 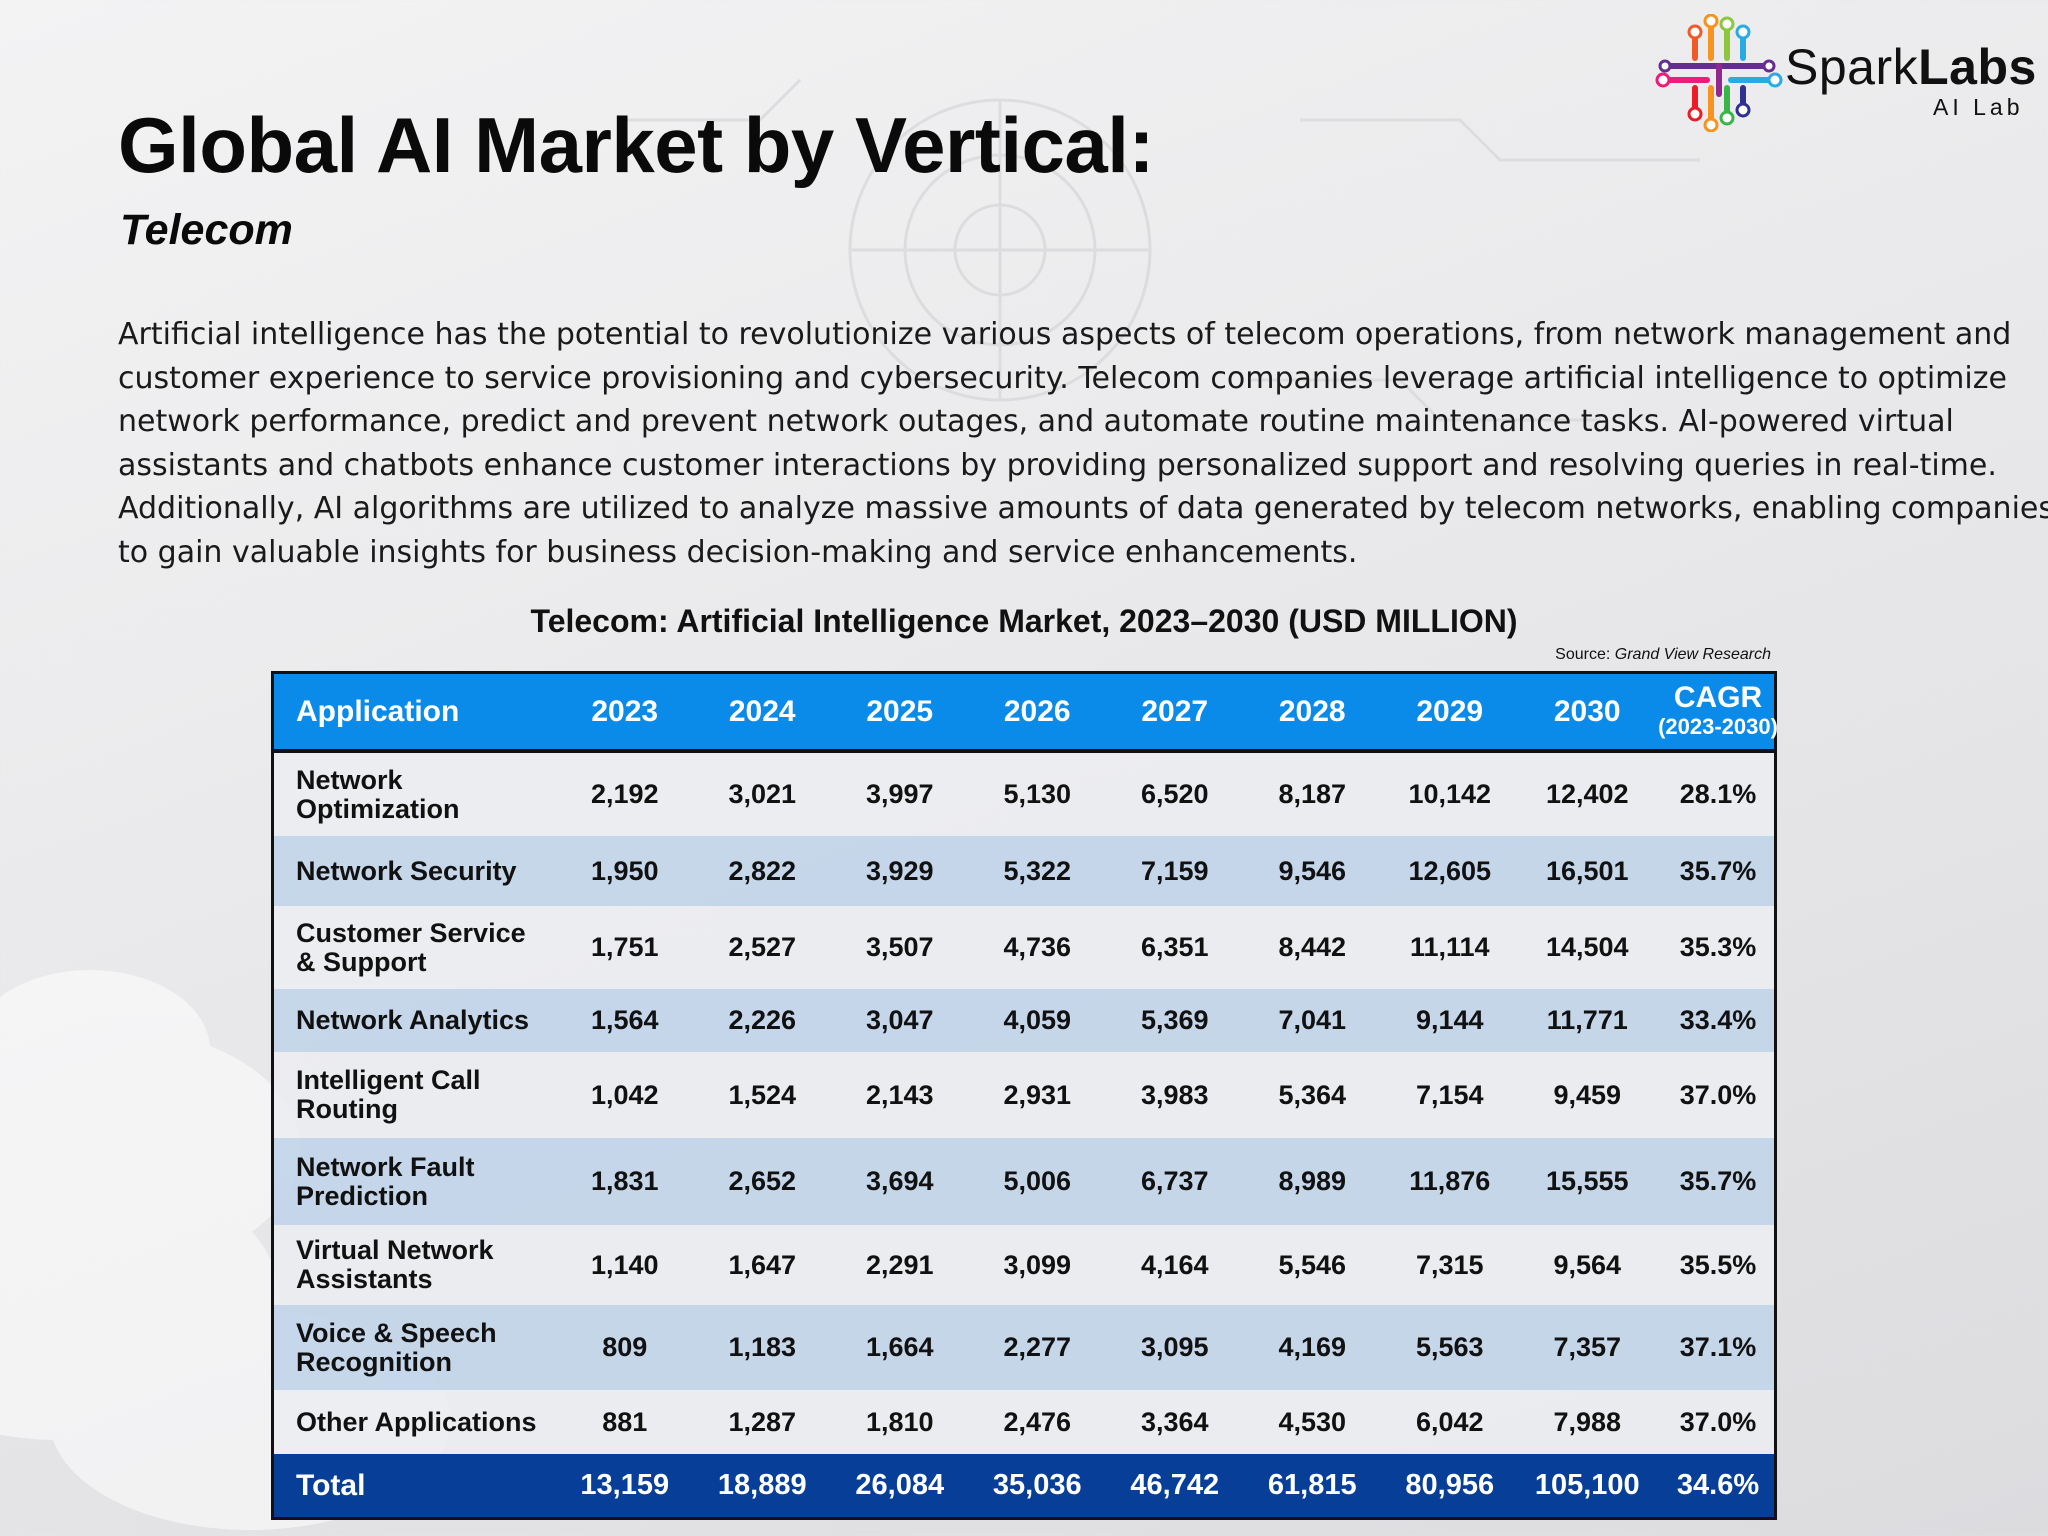 I want to click on row-application-line: Routing, so click(x=347, y=1109).